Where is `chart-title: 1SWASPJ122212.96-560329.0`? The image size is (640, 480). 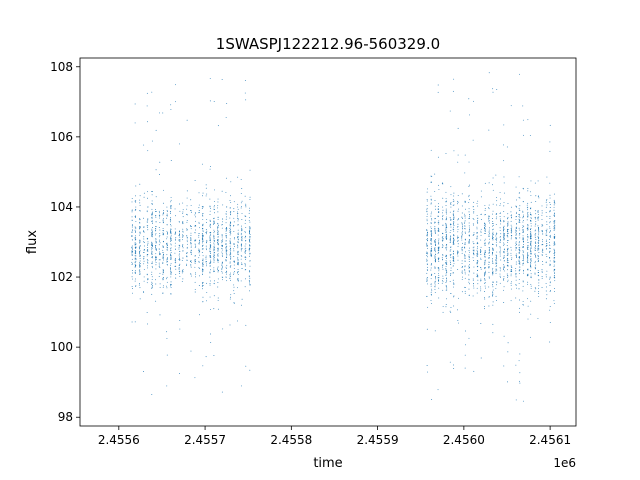
chart-title: 1SWASPJ122212.96-560329.0 is located at coordinates (328, 44).